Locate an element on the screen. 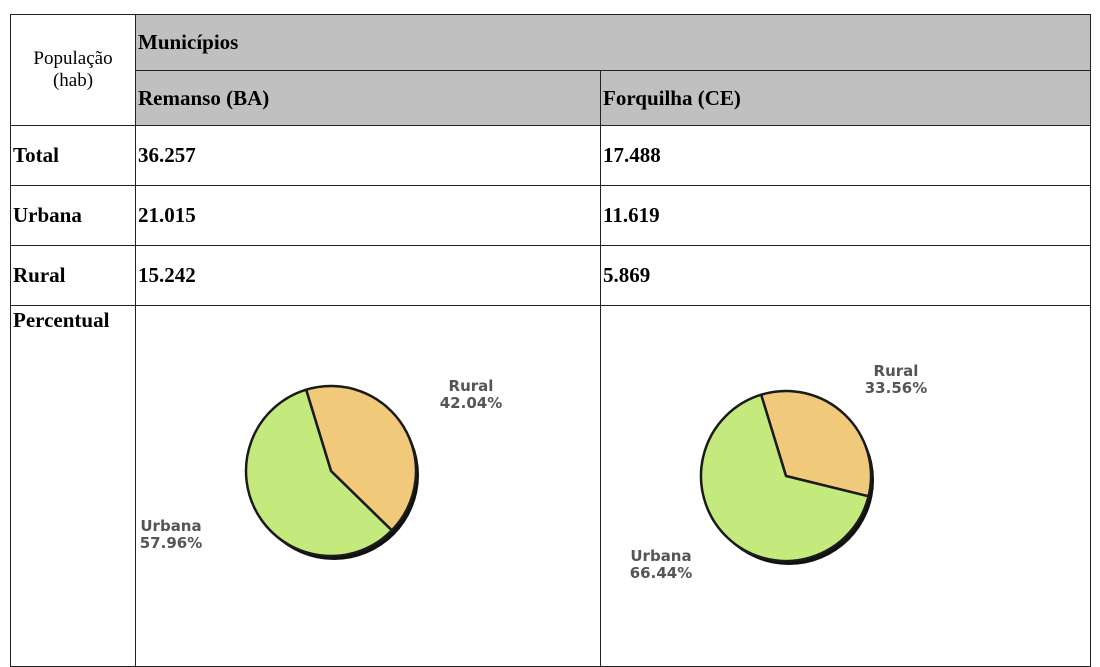 The width and height of the screenshot is (1100, 667). row-label: Total is located at coordinates (73, 155).